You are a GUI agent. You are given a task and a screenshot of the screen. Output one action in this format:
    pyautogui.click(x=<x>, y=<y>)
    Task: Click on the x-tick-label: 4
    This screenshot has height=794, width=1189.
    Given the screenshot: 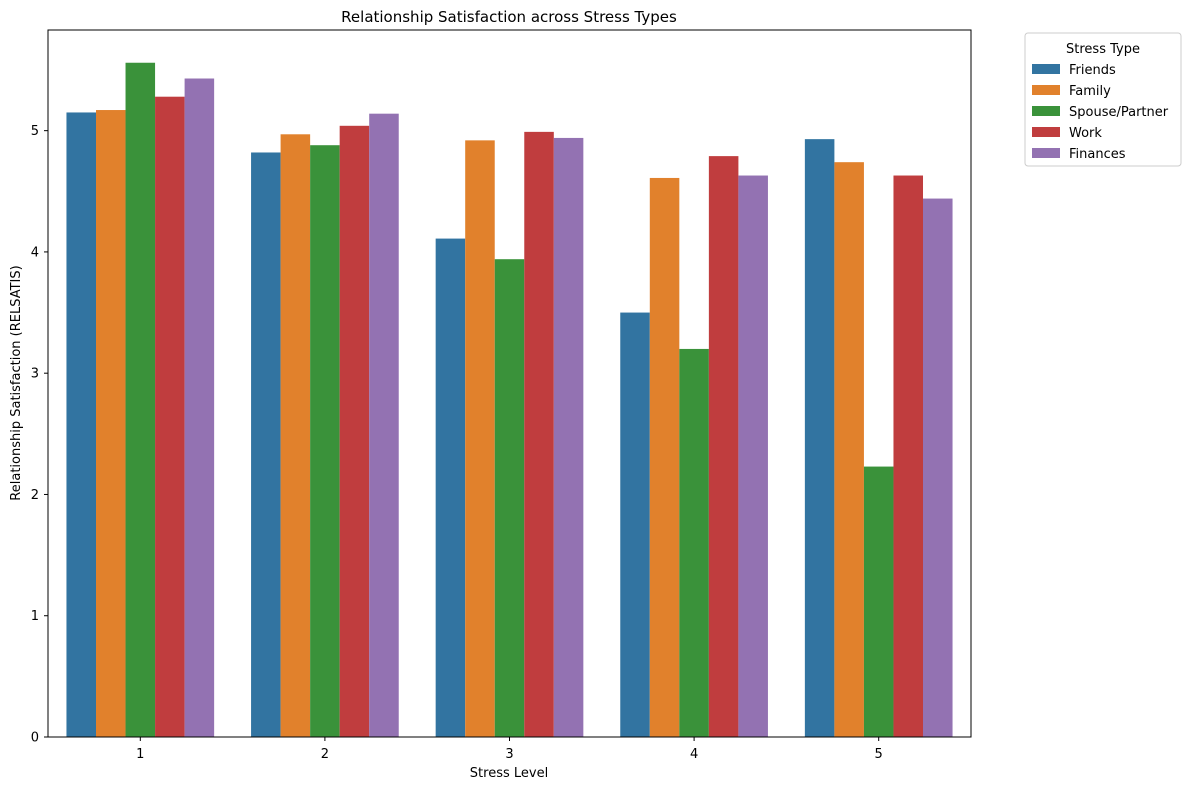 What is the action you would take?
    pyautogui.click(x=694, y=754)
    